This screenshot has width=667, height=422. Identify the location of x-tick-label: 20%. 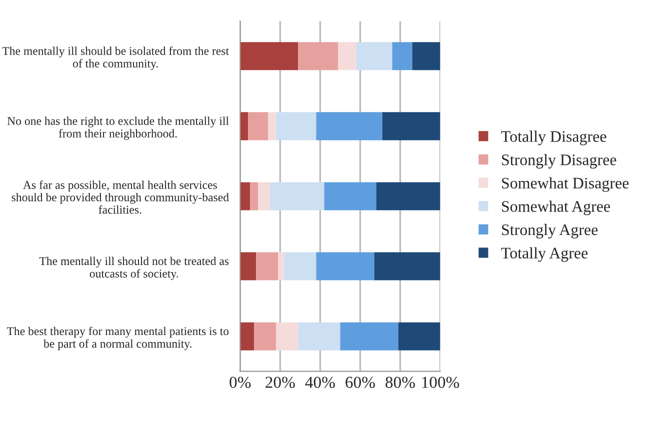
(280, 382).